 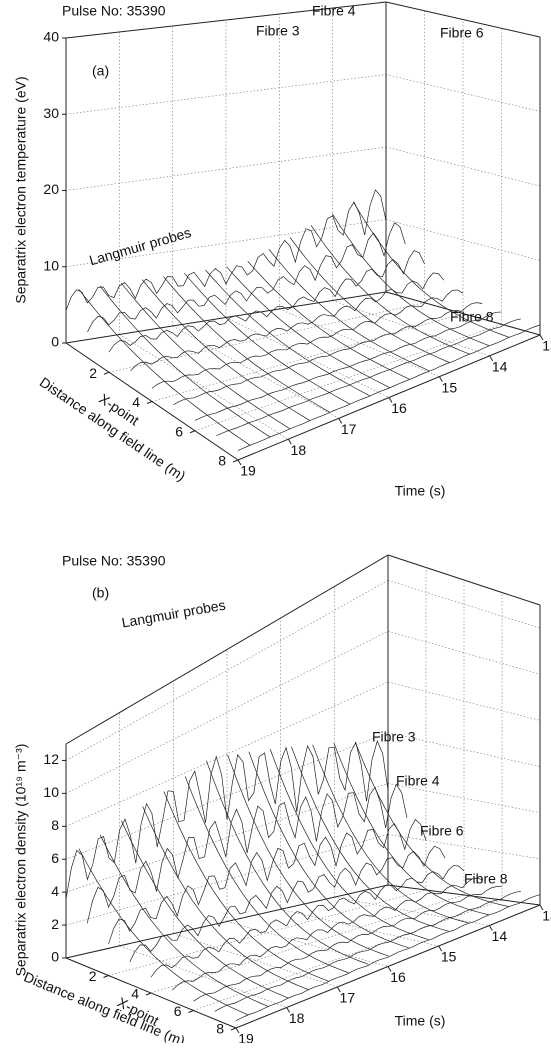 I want to click on z-axis-label: Separatrix electron density (10¹⁹ m⁻³), so click(x=21, y=860).